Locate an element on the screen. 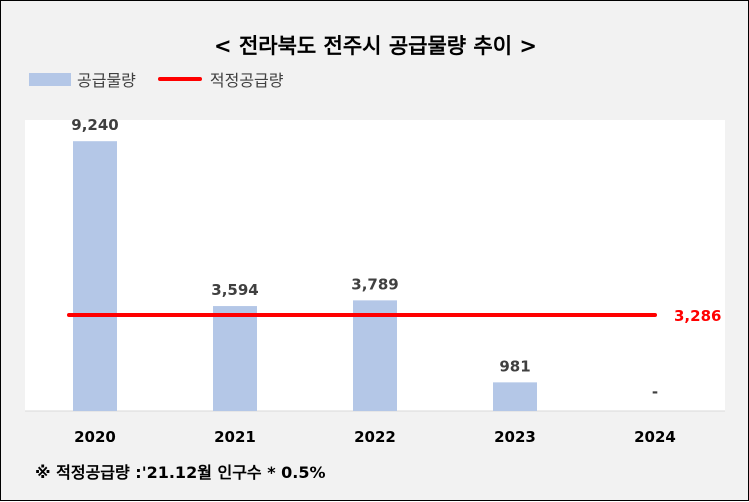 The image size is (749, 502). data-label-2021: 3,594 is located at coordinates (234, 290).